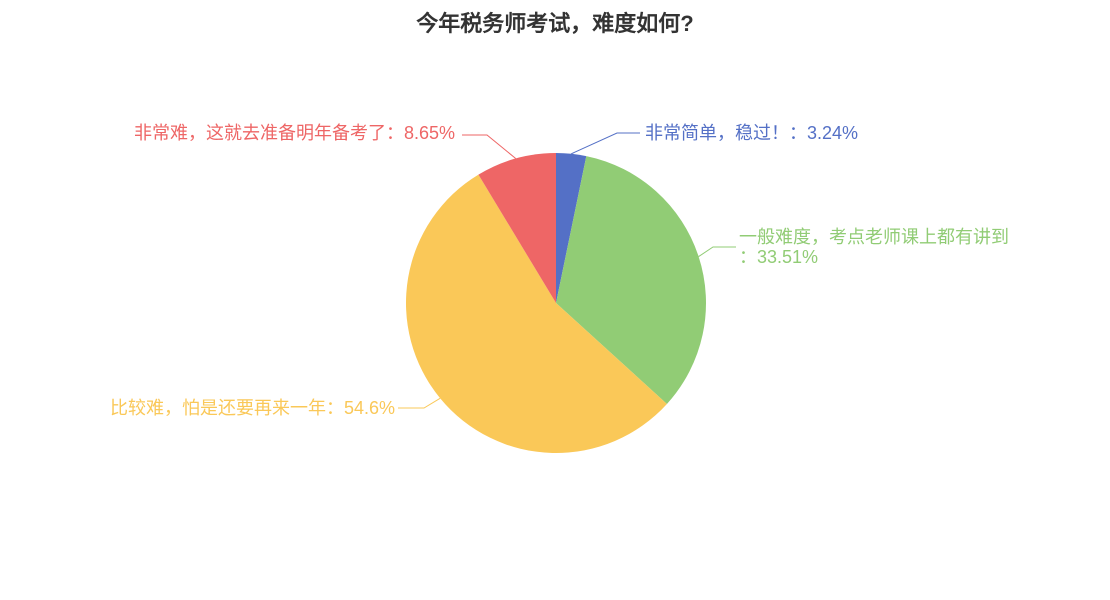  Describe the element at coordinates (779, 257) in the screenshot. I see `slice-label-1-line-1: ：33.51%` at that location.